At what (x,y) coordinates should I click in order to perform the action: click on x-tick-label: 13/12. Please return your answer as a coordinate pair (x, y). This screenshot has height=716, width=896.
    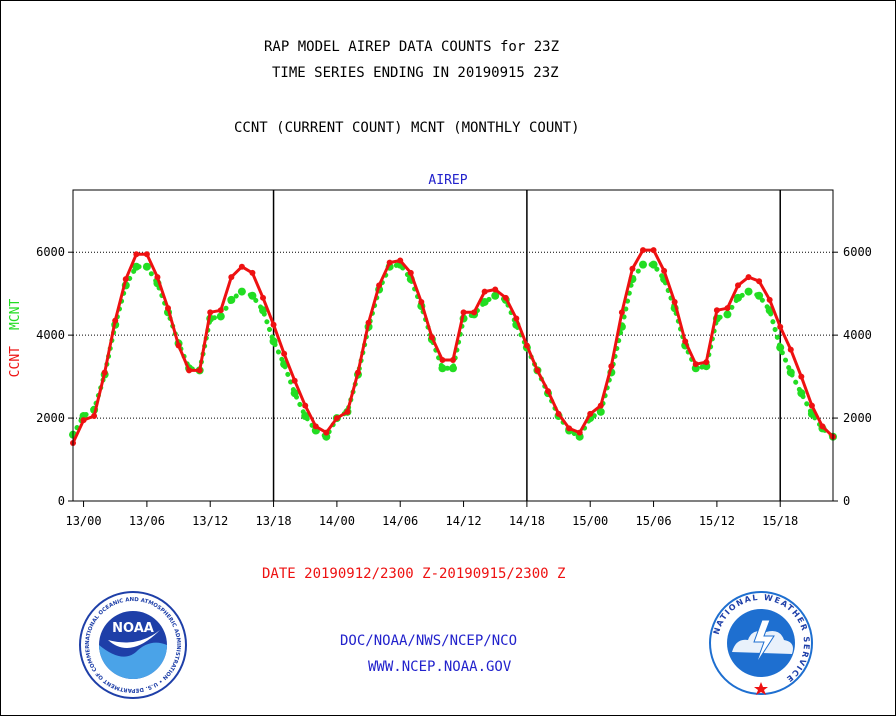
    Looking at the image, I should click on (210, 521).